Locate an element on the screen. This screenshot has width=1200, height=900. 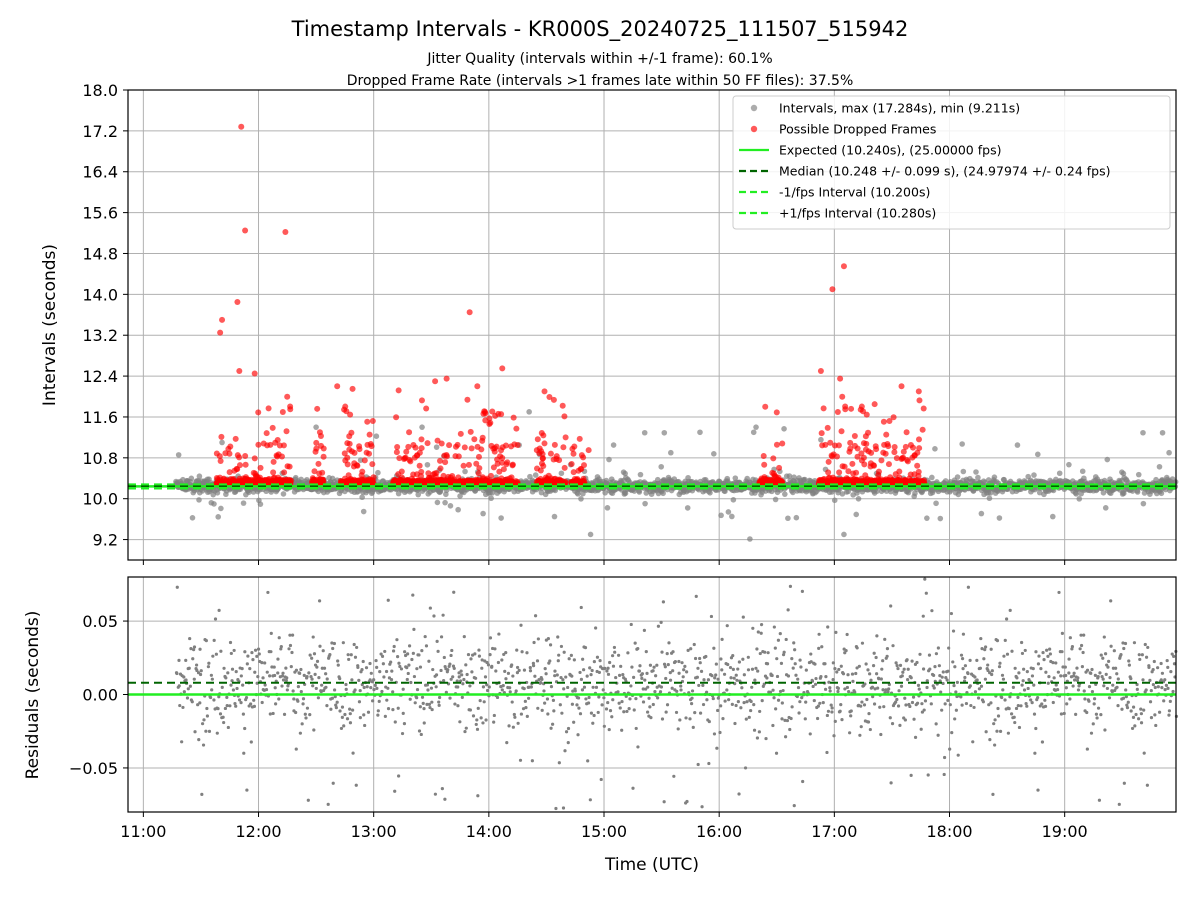
top-gray-points is located at coordinates (676, 475).